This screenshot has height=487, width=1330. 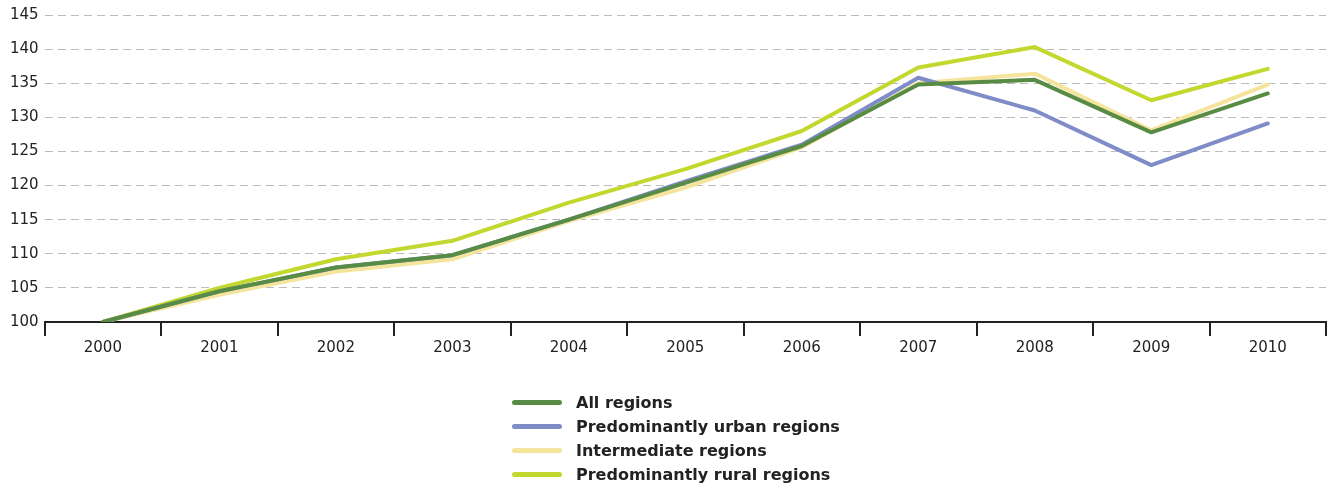 I want to click on y-tick-label: 140, so click(x=24, y=48).